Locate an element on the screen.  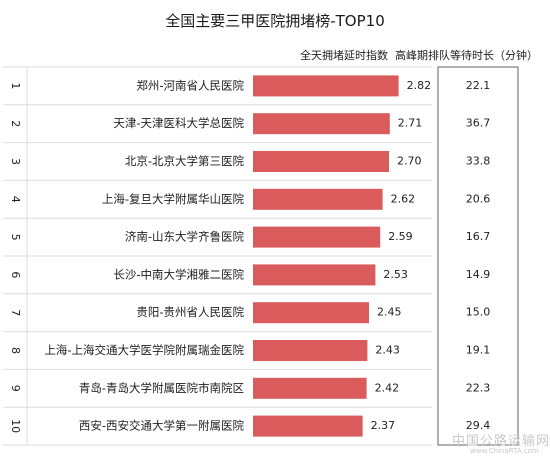
wait-time-value: 29.4 is located at coordinates (478, 425).